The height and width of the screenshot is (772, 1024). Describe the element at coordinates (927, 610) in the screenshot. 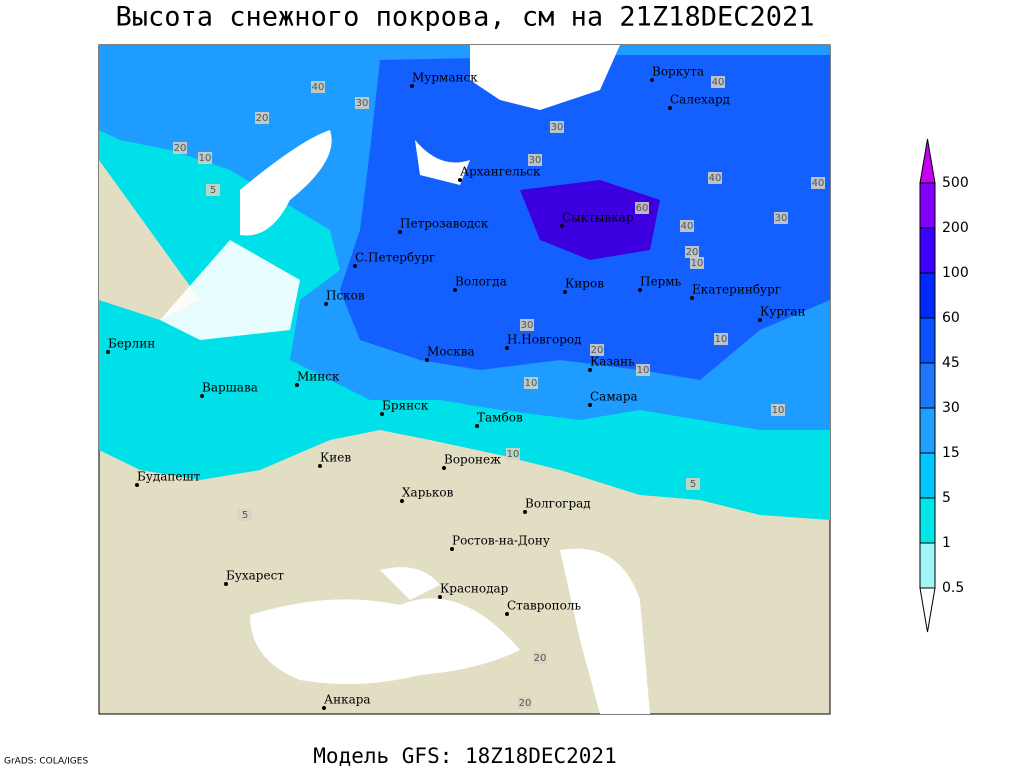

I see `colorbar-arrow-bottom` at that location.